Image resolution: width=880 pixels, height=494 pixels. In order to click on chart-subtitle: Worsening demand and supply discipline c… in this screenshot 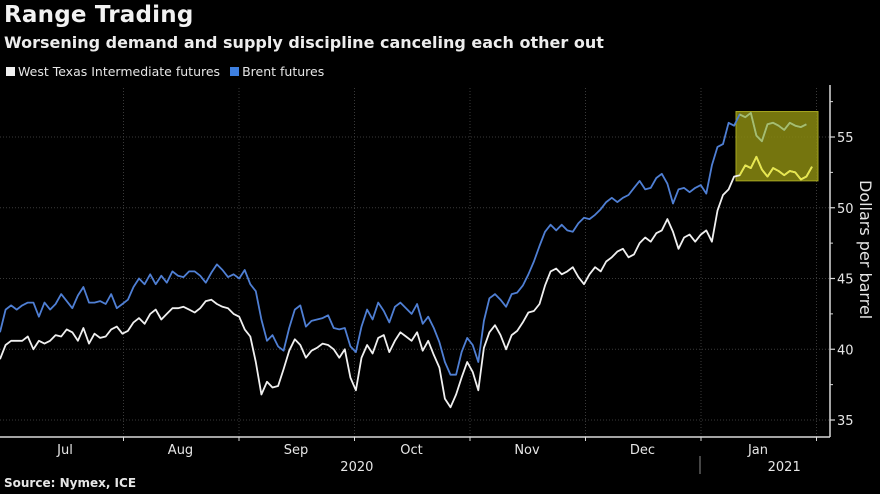, I will do `click(304, 42)`.